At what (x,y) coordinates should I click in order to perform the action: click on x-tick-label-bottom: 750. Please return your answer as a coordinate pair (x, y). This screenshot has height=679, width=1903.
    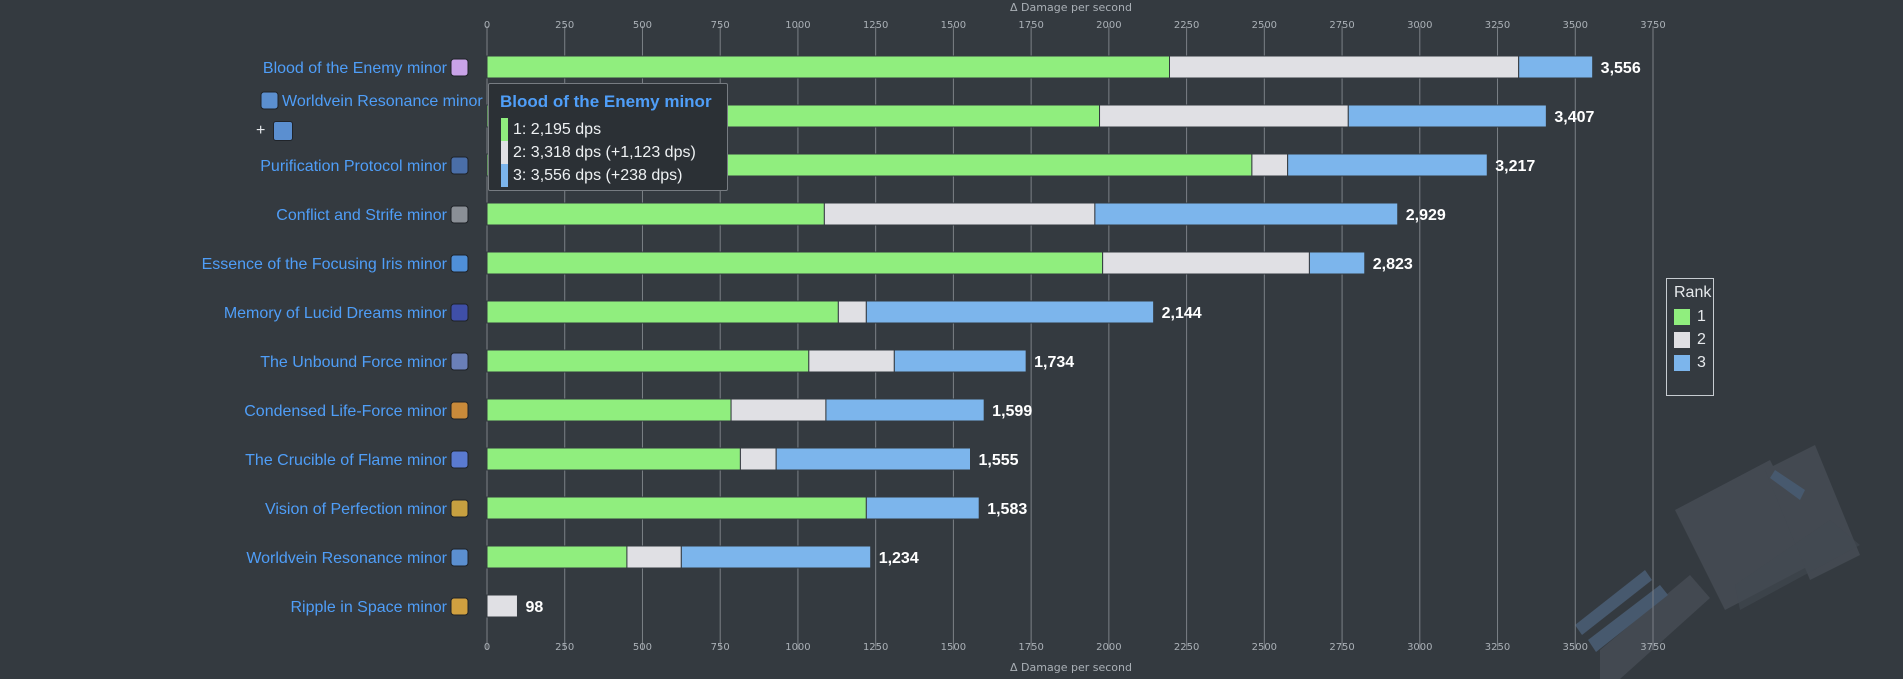
    Looking at the image, I should click on (720, 647).